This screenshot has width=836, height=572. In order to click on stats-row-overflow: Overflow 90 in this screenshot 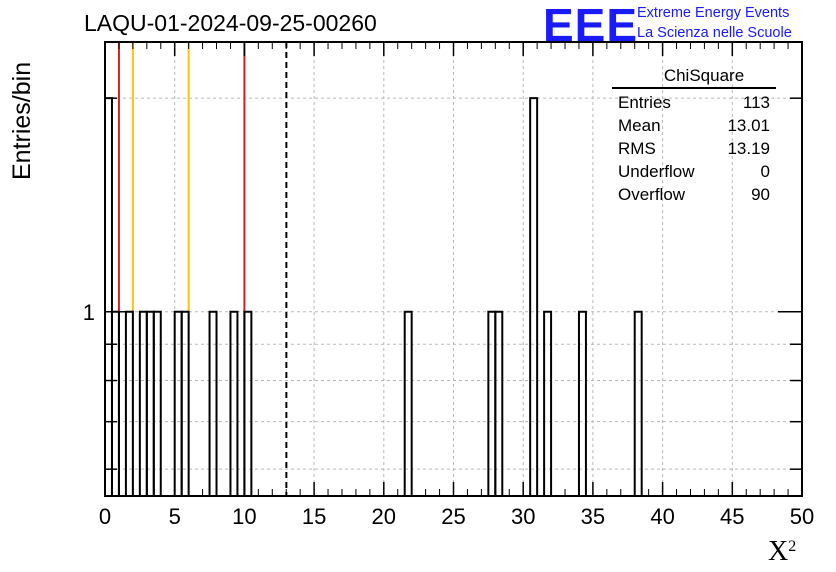, I will do `click(694, 194)`.